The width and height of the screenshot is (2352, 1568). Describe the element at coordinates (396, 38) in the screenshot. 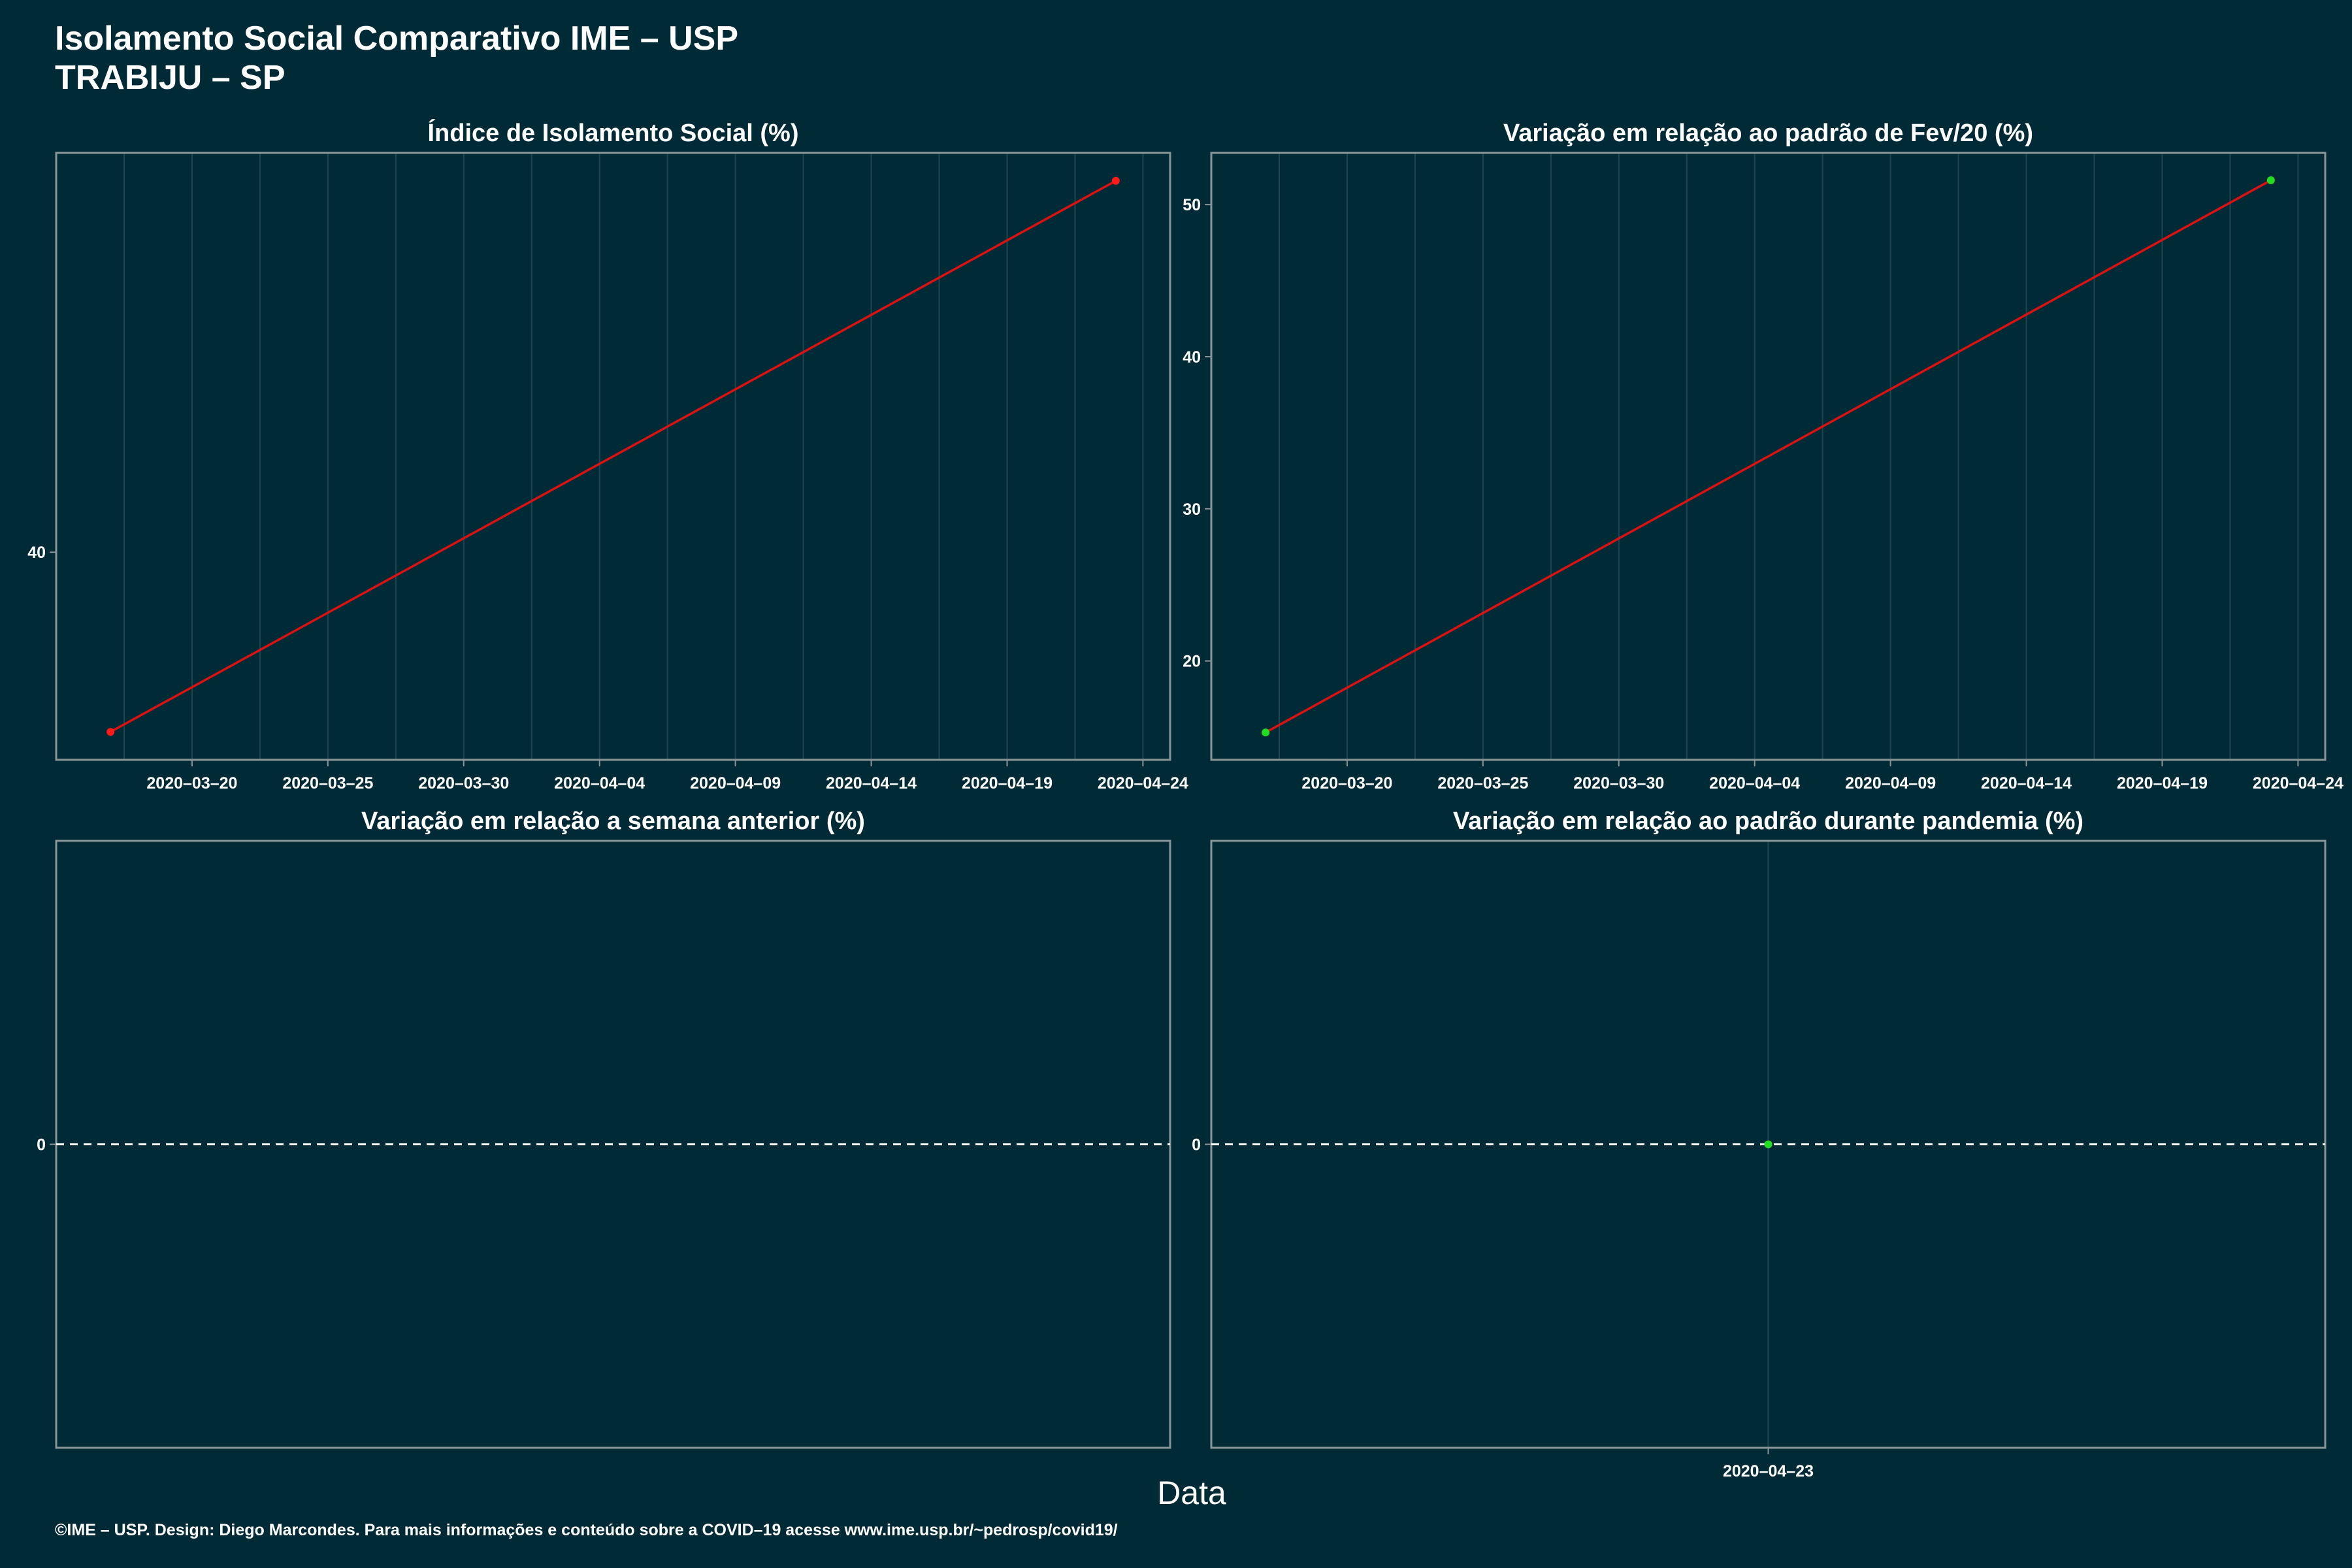

I see `figure-title-line1: Isolamento Social Comparativo IME – USP` at that location.